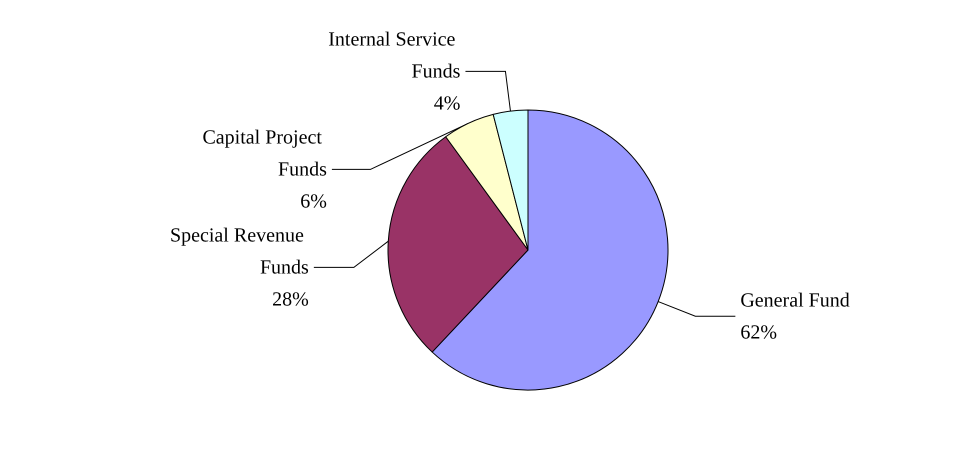 This screenshot has height=464, width=969. What do you see at coordinates (759, 332) in the screenshot?
I see `data-label: 62%` at bounding box center [759, 332].